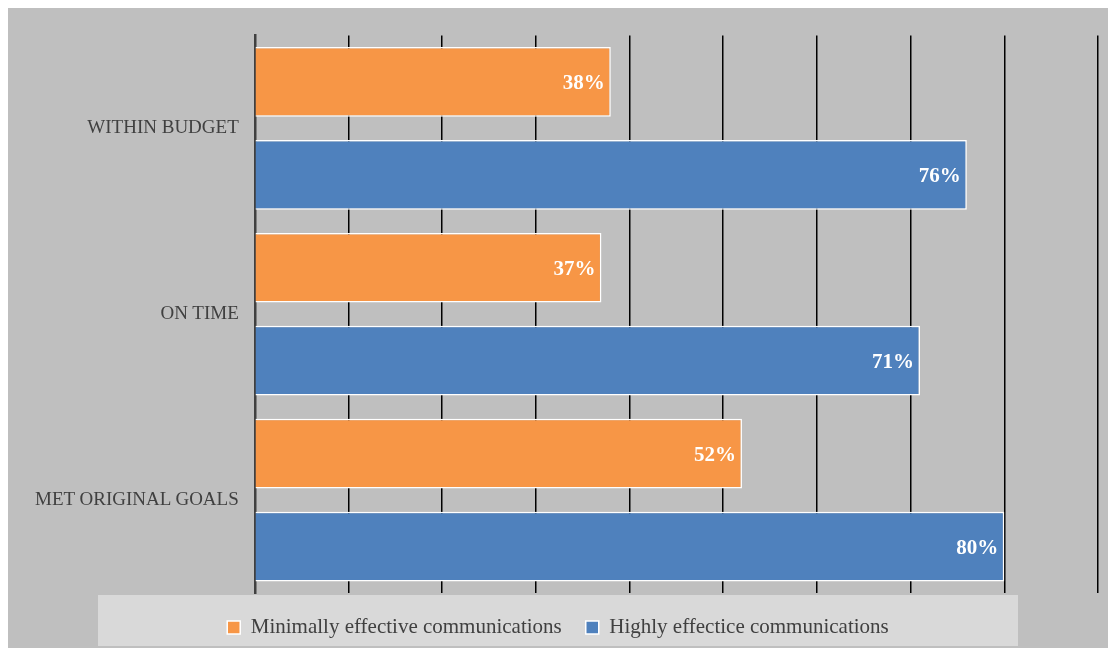  I want to click on y-tick-label: MET ORIGINAL GOALS, so click(137, 499).